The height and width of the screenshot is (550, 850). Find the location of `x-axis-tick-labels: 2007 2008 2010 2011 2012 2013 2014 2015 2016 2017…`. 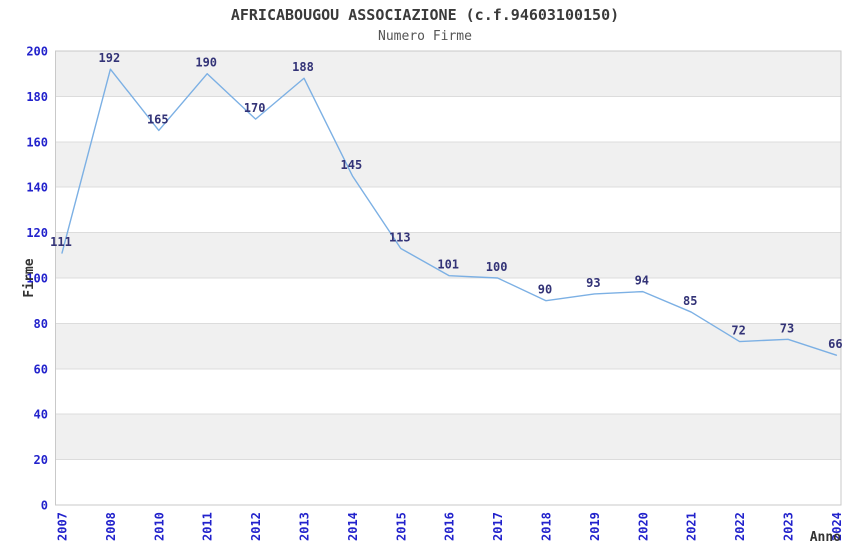

x-axis-tick-labels: 2007 2008 2010 2011 2012 2013 2014 2015 2016 2017… is located at coordinates (450, 526).